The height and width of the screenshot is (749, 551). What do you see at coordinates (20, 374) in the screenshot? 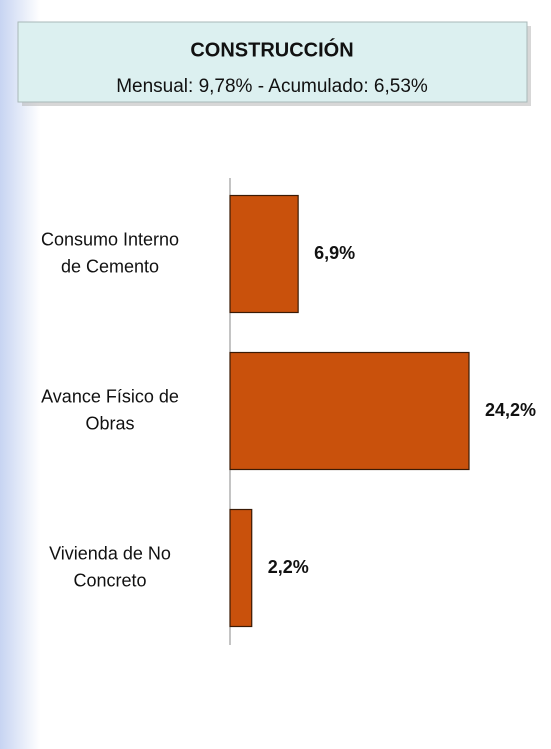
I see `side-gradient` at bounding box center [20, 374].